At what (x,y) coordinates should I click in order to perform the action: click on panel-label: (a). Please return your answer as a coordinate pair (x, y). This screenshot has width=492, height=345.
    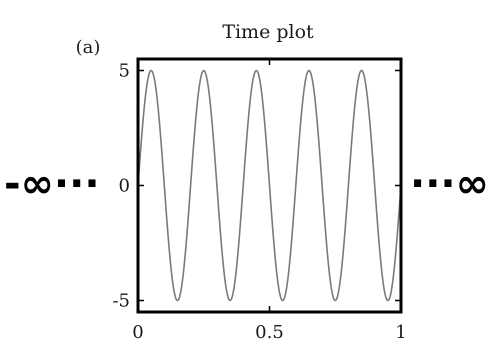
    Looking at the image, I should click on (88, 47).